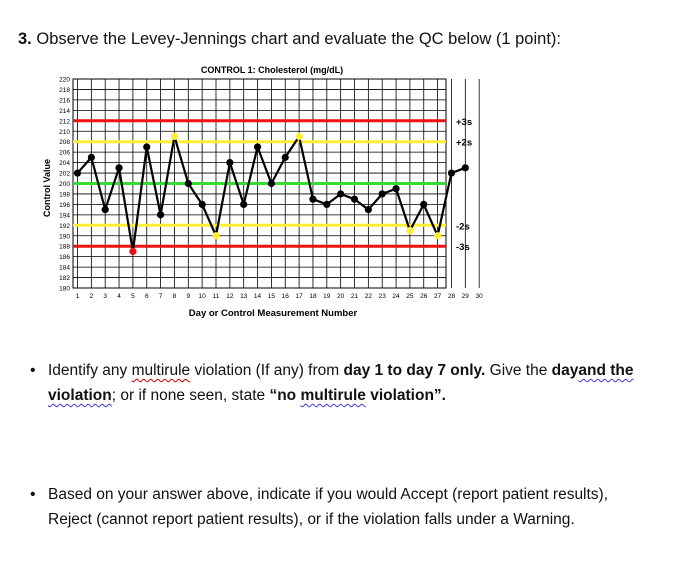 The image size is (697, 586). Describe the element at coordinates (147, 296) in the screenshot. I see `x-tick-label: 6` at that location.